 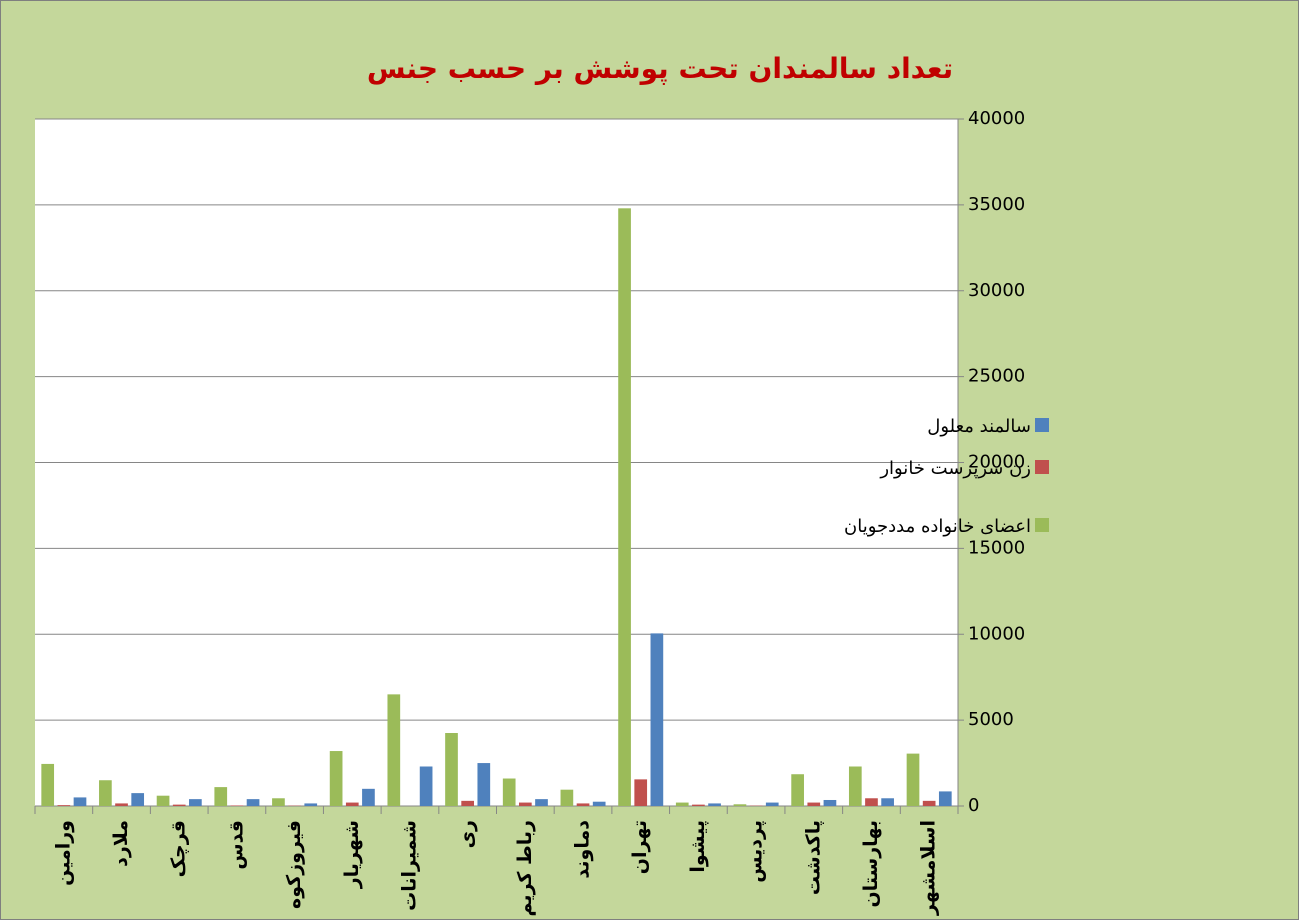 What do you see at coordinates (583, 849) in the screenshot?
I see `x-tick-label: دماوند` at bounding box center [583, 849].